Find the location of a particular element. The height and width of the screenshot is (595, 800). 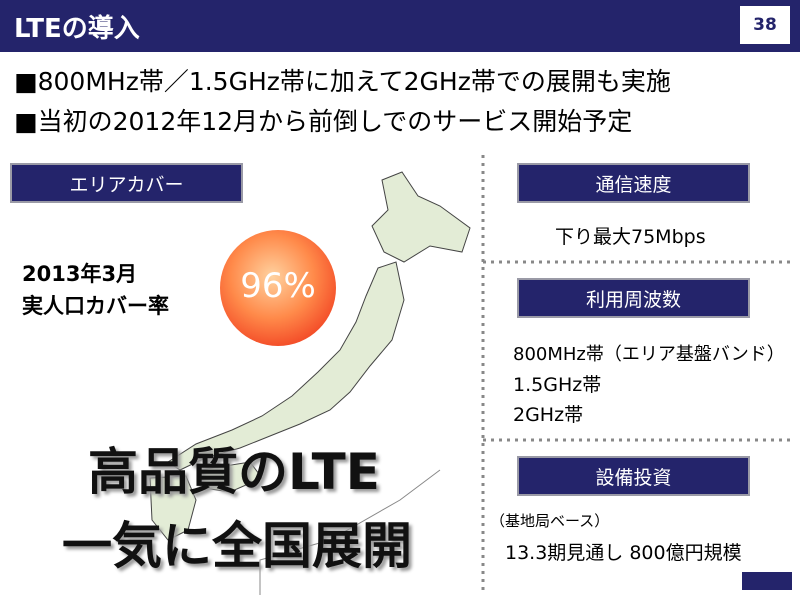

coverage-circle is located at coordinates (278, 288).